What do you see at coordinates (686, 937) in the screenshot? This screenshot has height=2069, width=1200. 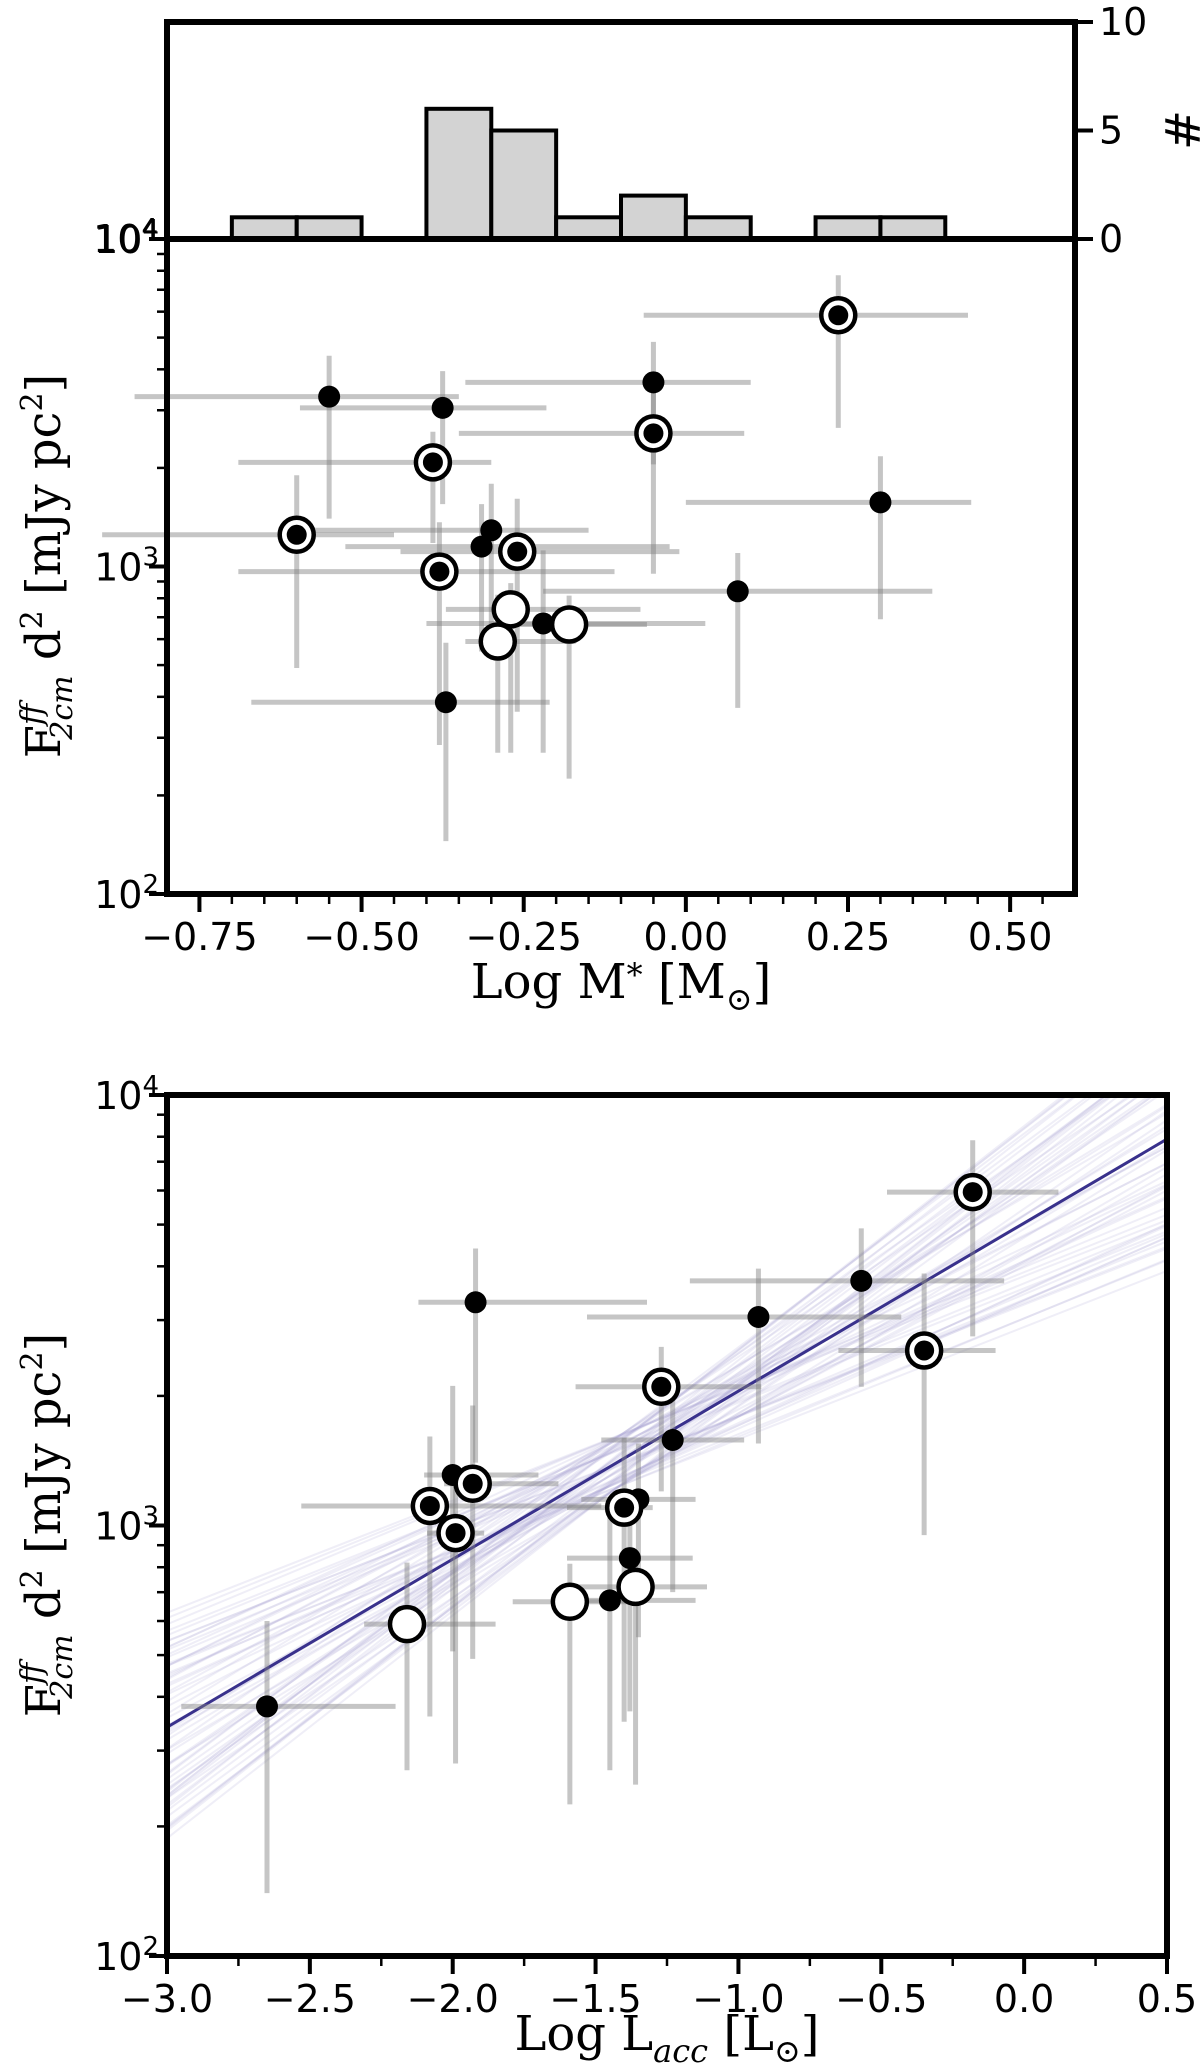 I see `x-tick-label: 0.00` at bounding box center [686, 937].